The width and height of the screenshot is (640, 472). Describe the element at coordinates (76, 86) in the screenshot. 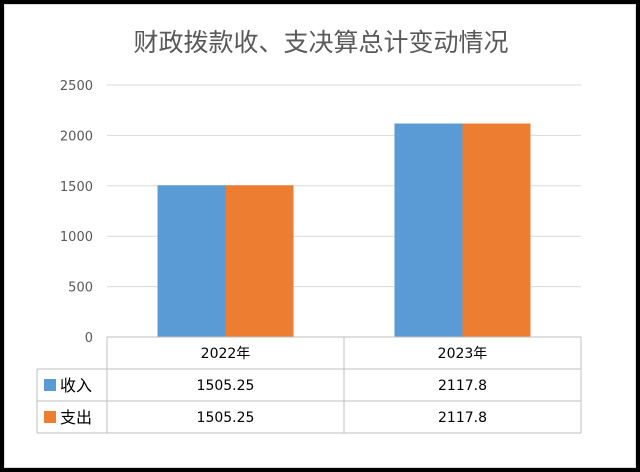

I see `y-tick-label: 2500` at that location.